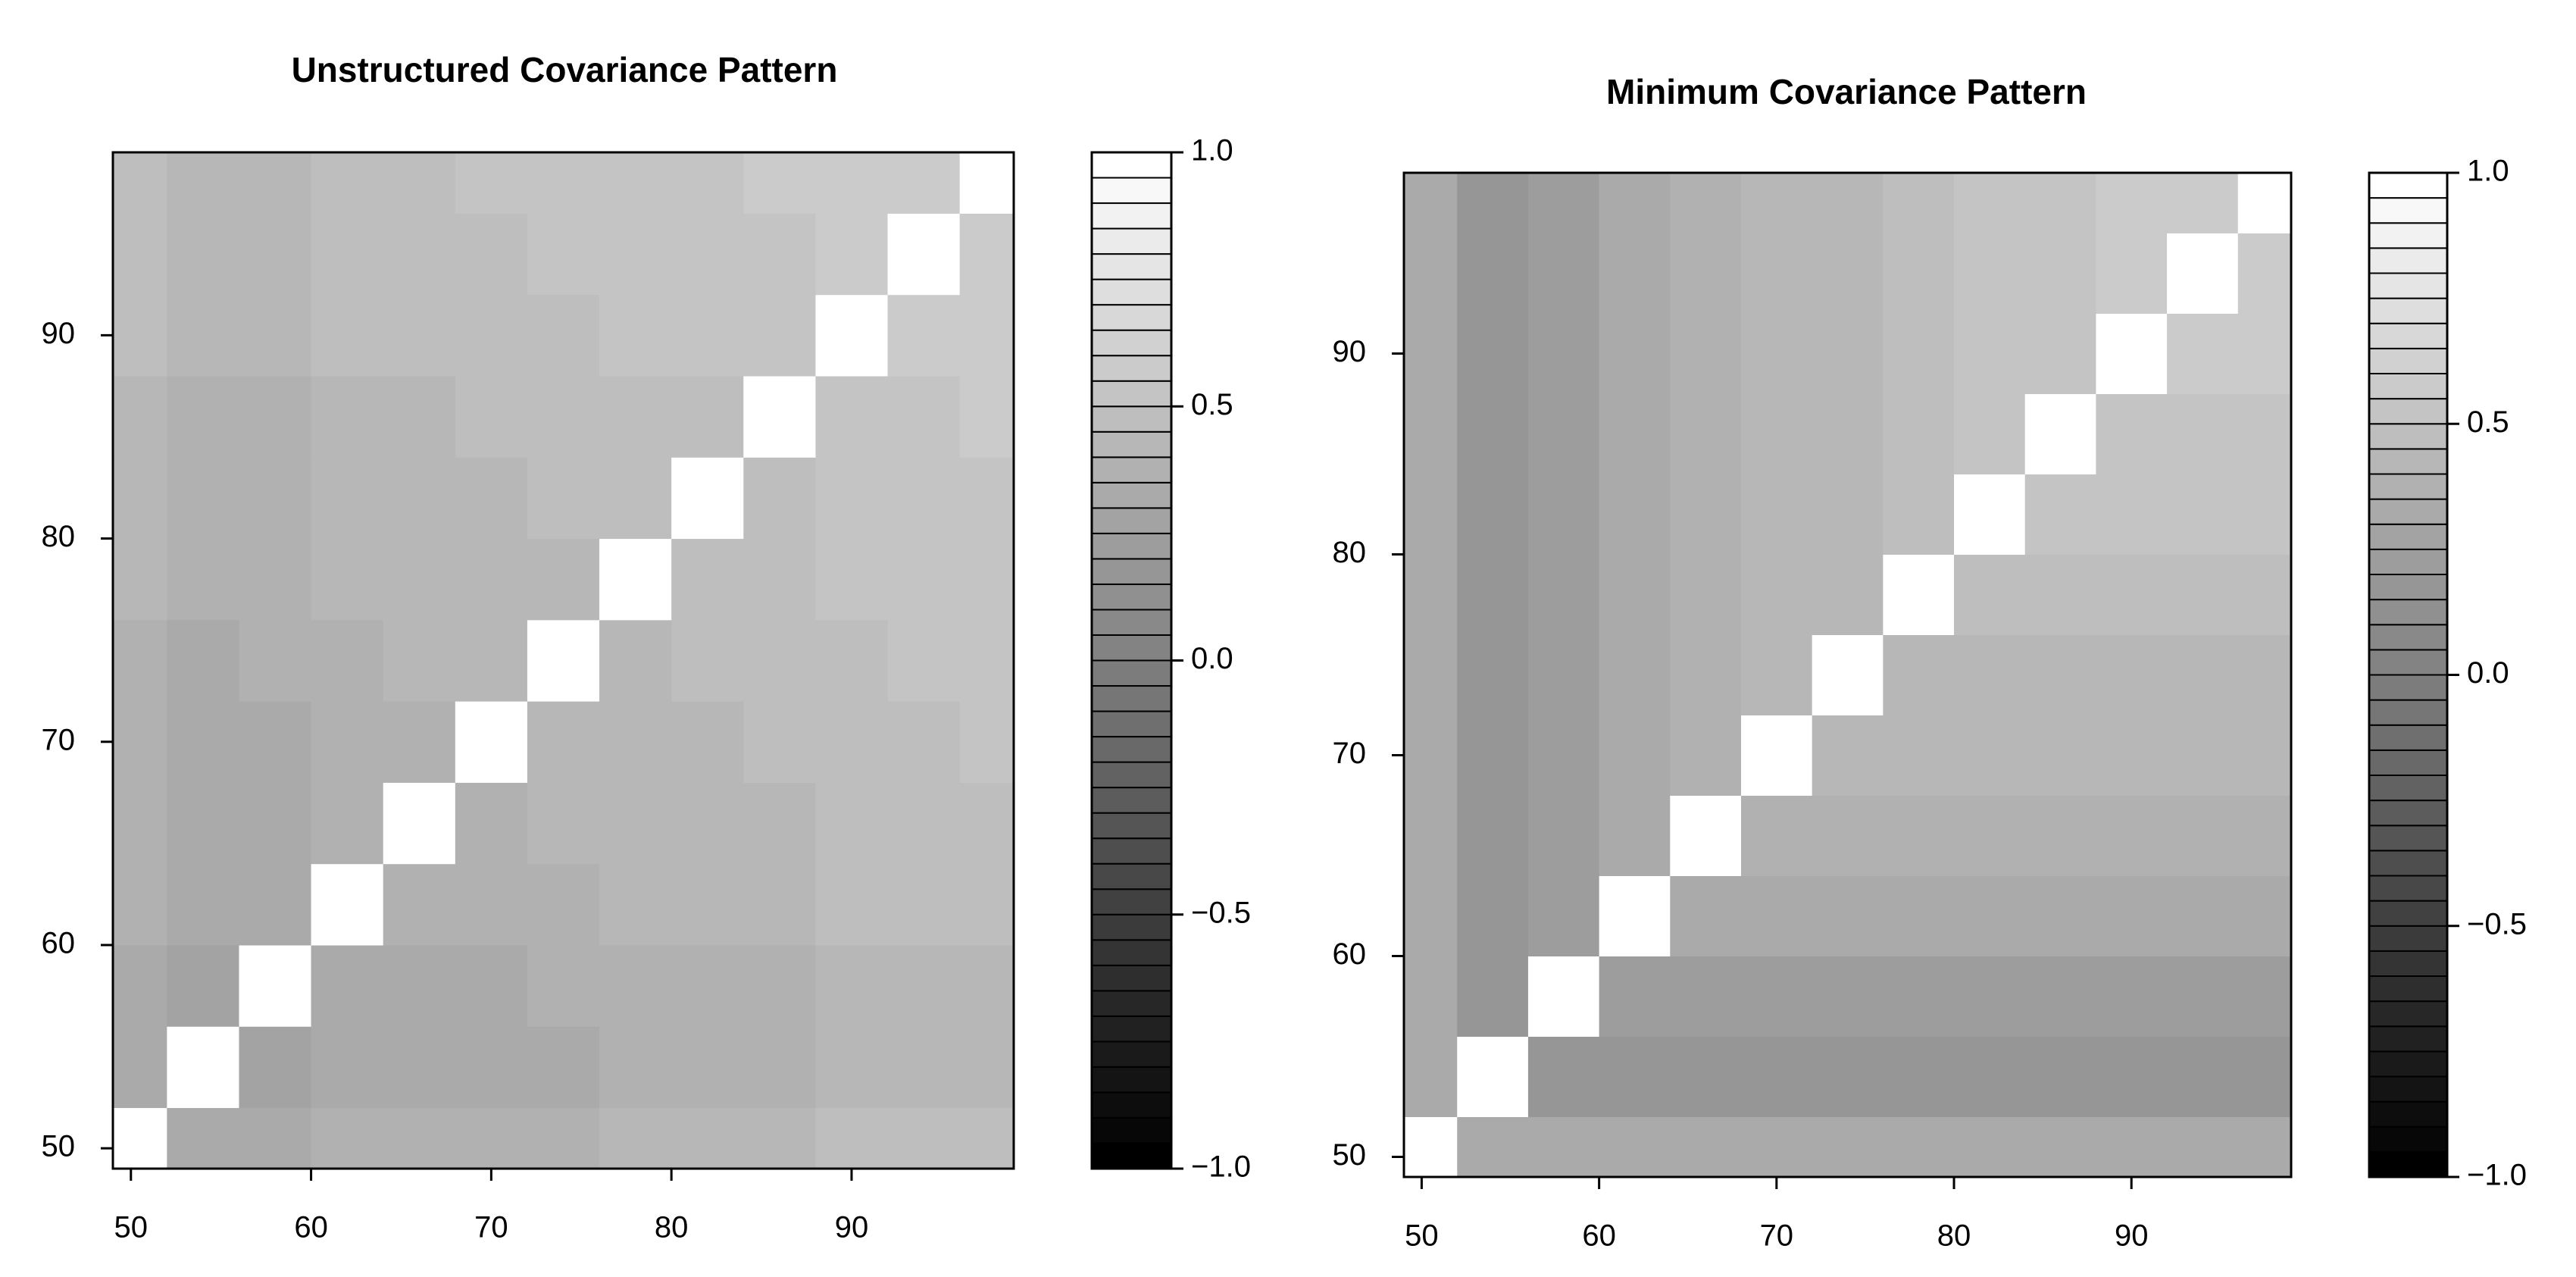 This screenshot has height=1277, width=2576. What do you see at coordinates (1350, 351) in the screenshot?
I see `y-tick-label: 90` at bounding box center [1350, 351].